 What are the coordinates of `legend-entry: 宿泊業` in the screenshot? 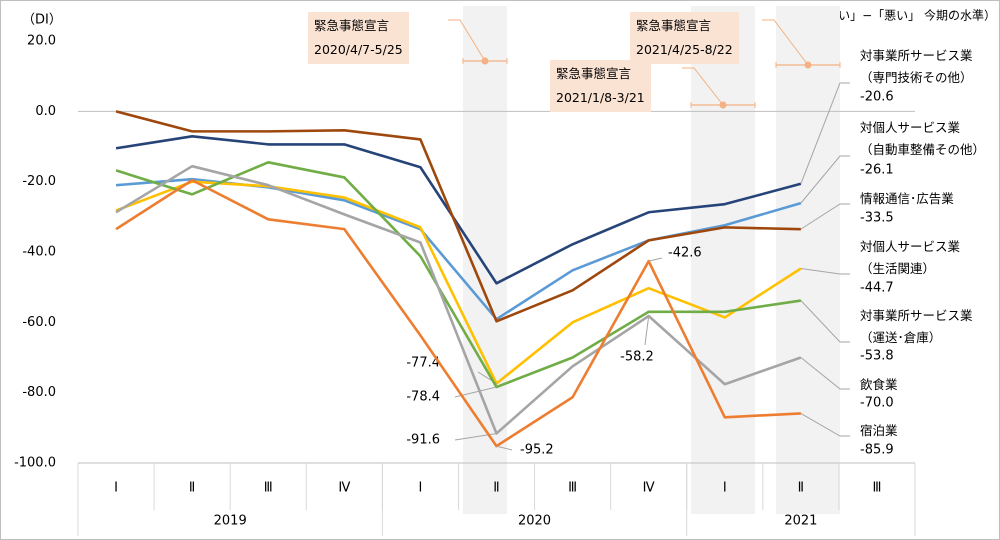 It's located at (879, 430).